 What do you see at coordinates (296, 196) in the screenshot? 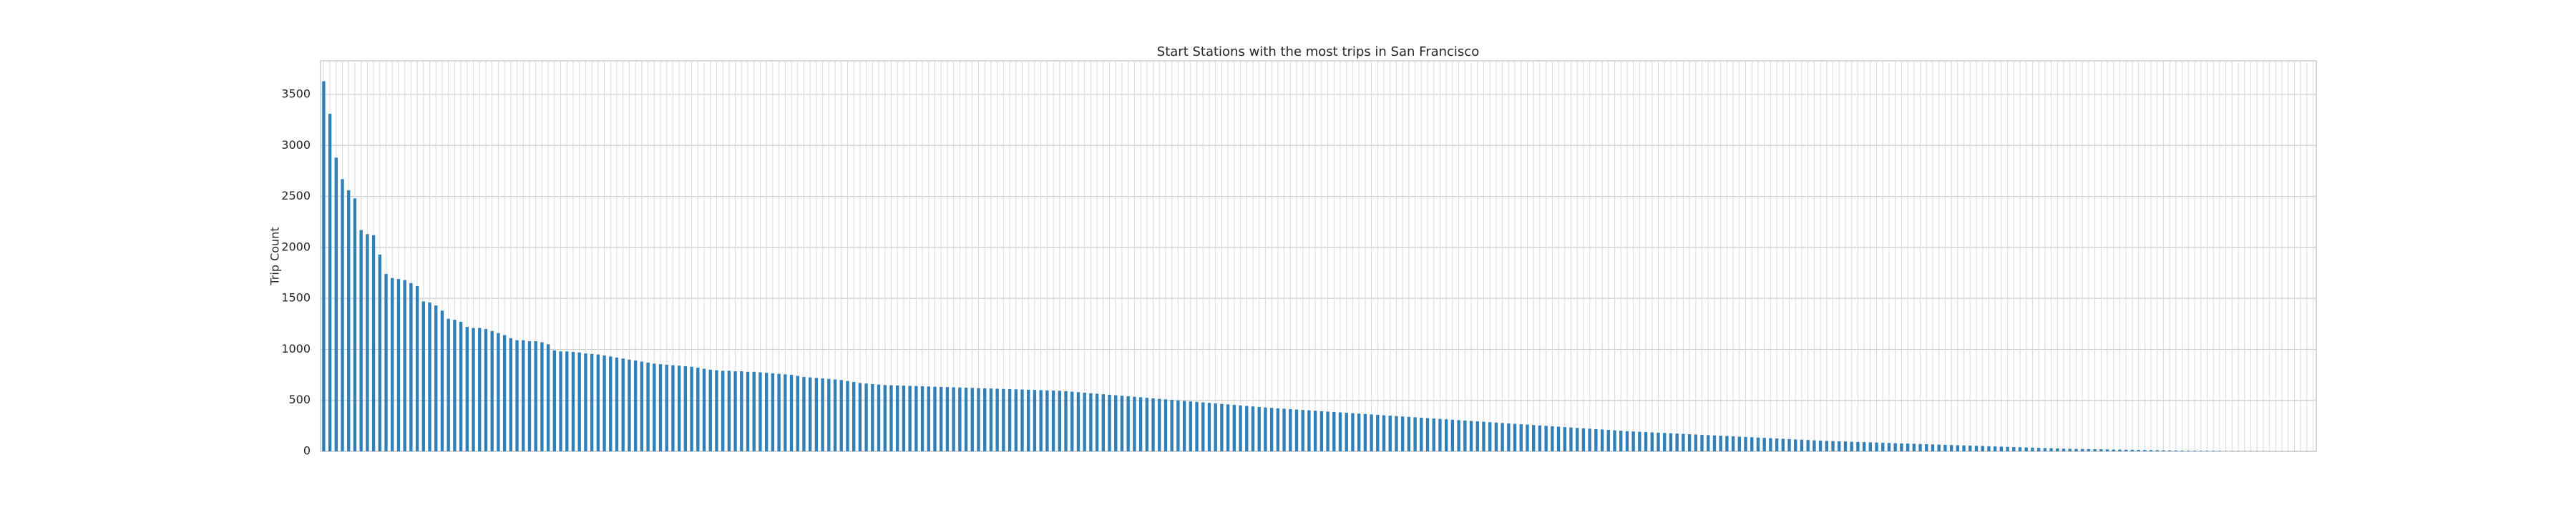
I see `y-tick-label: 2500` at bounding box center [296, 196].